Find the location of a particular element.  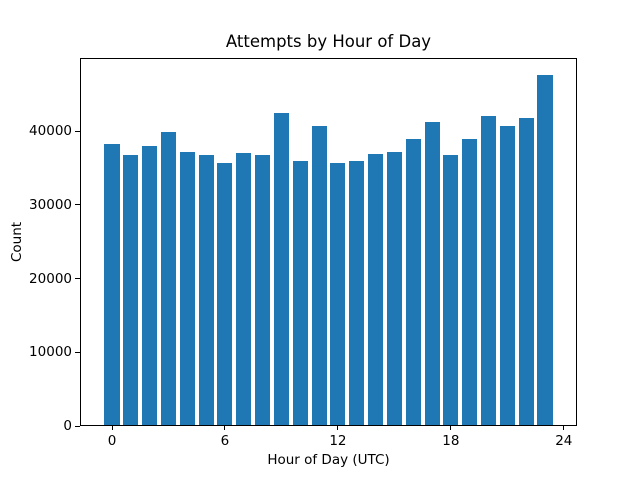

x-tick-label: 6 is located at coordinates (225, 441).